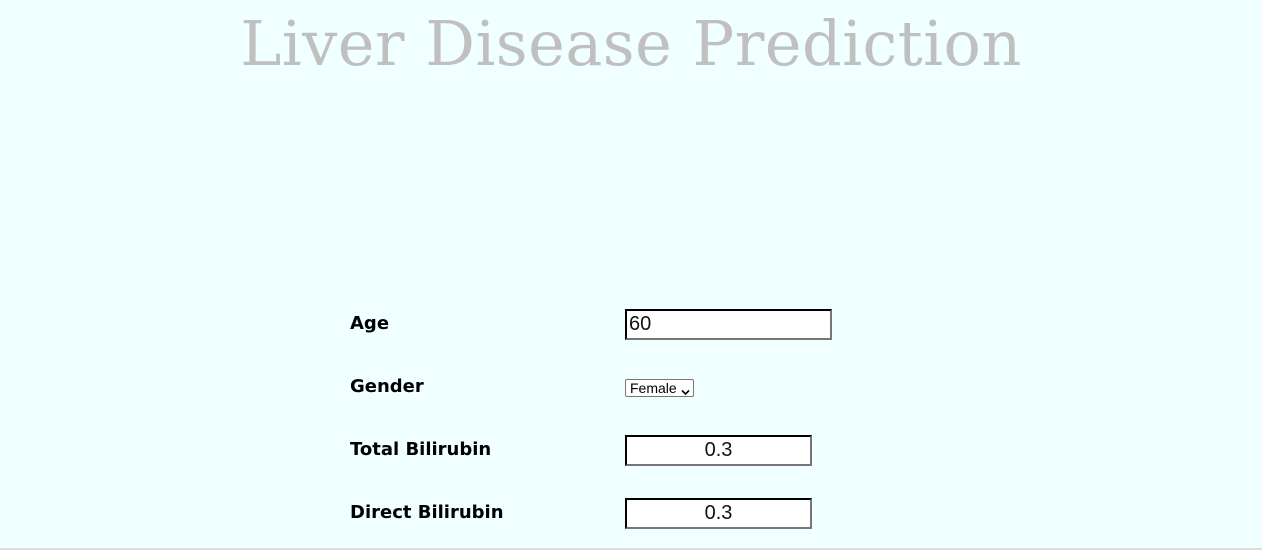  I want to click on gender-row: Gender Female, so click(700, 387).